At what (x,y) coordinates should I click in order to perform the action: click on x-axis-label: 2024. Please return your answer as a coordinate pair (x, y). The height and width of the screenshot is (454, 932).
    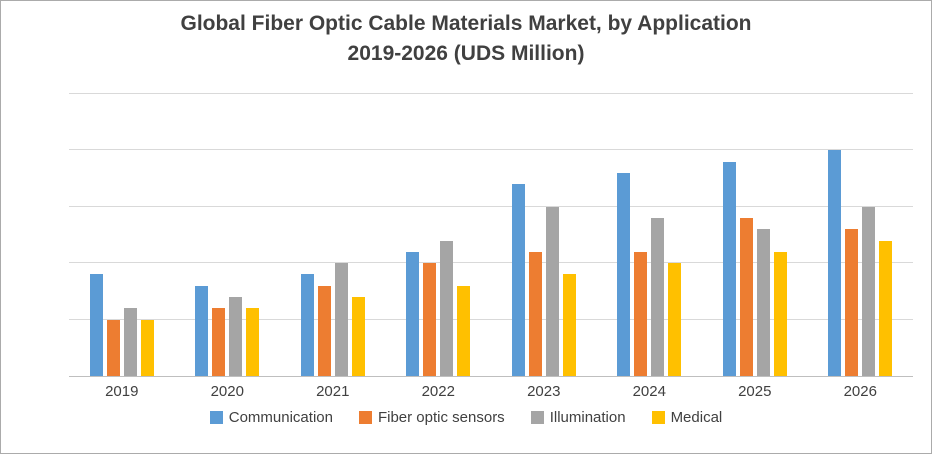
    Looking at the image, I should click on (649, 391).